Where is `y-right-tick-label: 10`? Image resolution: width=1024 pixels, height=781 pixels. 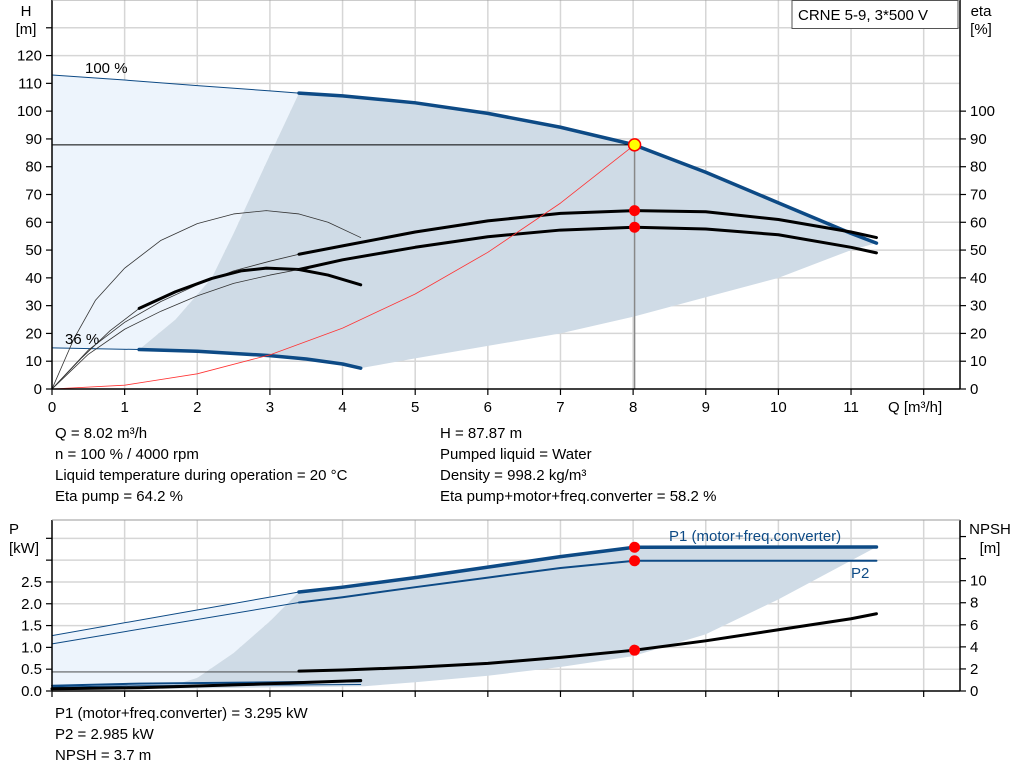
y-right-tick-label: 10 is located at coordinates (978, 581).